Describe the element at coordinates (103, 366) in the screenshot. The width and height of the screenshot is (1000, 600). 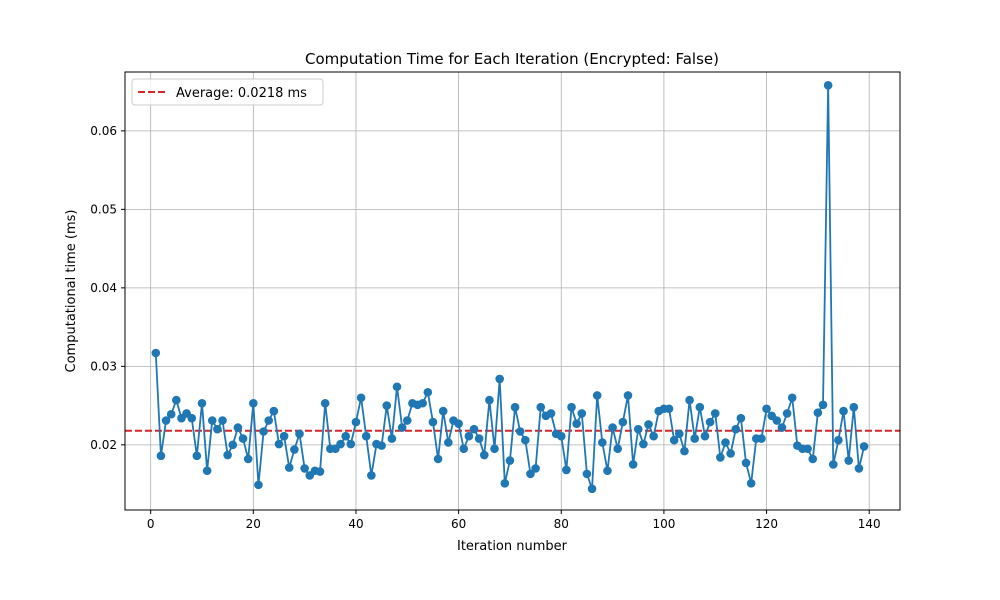
I see `y-tick-label: 0.03` at that location.